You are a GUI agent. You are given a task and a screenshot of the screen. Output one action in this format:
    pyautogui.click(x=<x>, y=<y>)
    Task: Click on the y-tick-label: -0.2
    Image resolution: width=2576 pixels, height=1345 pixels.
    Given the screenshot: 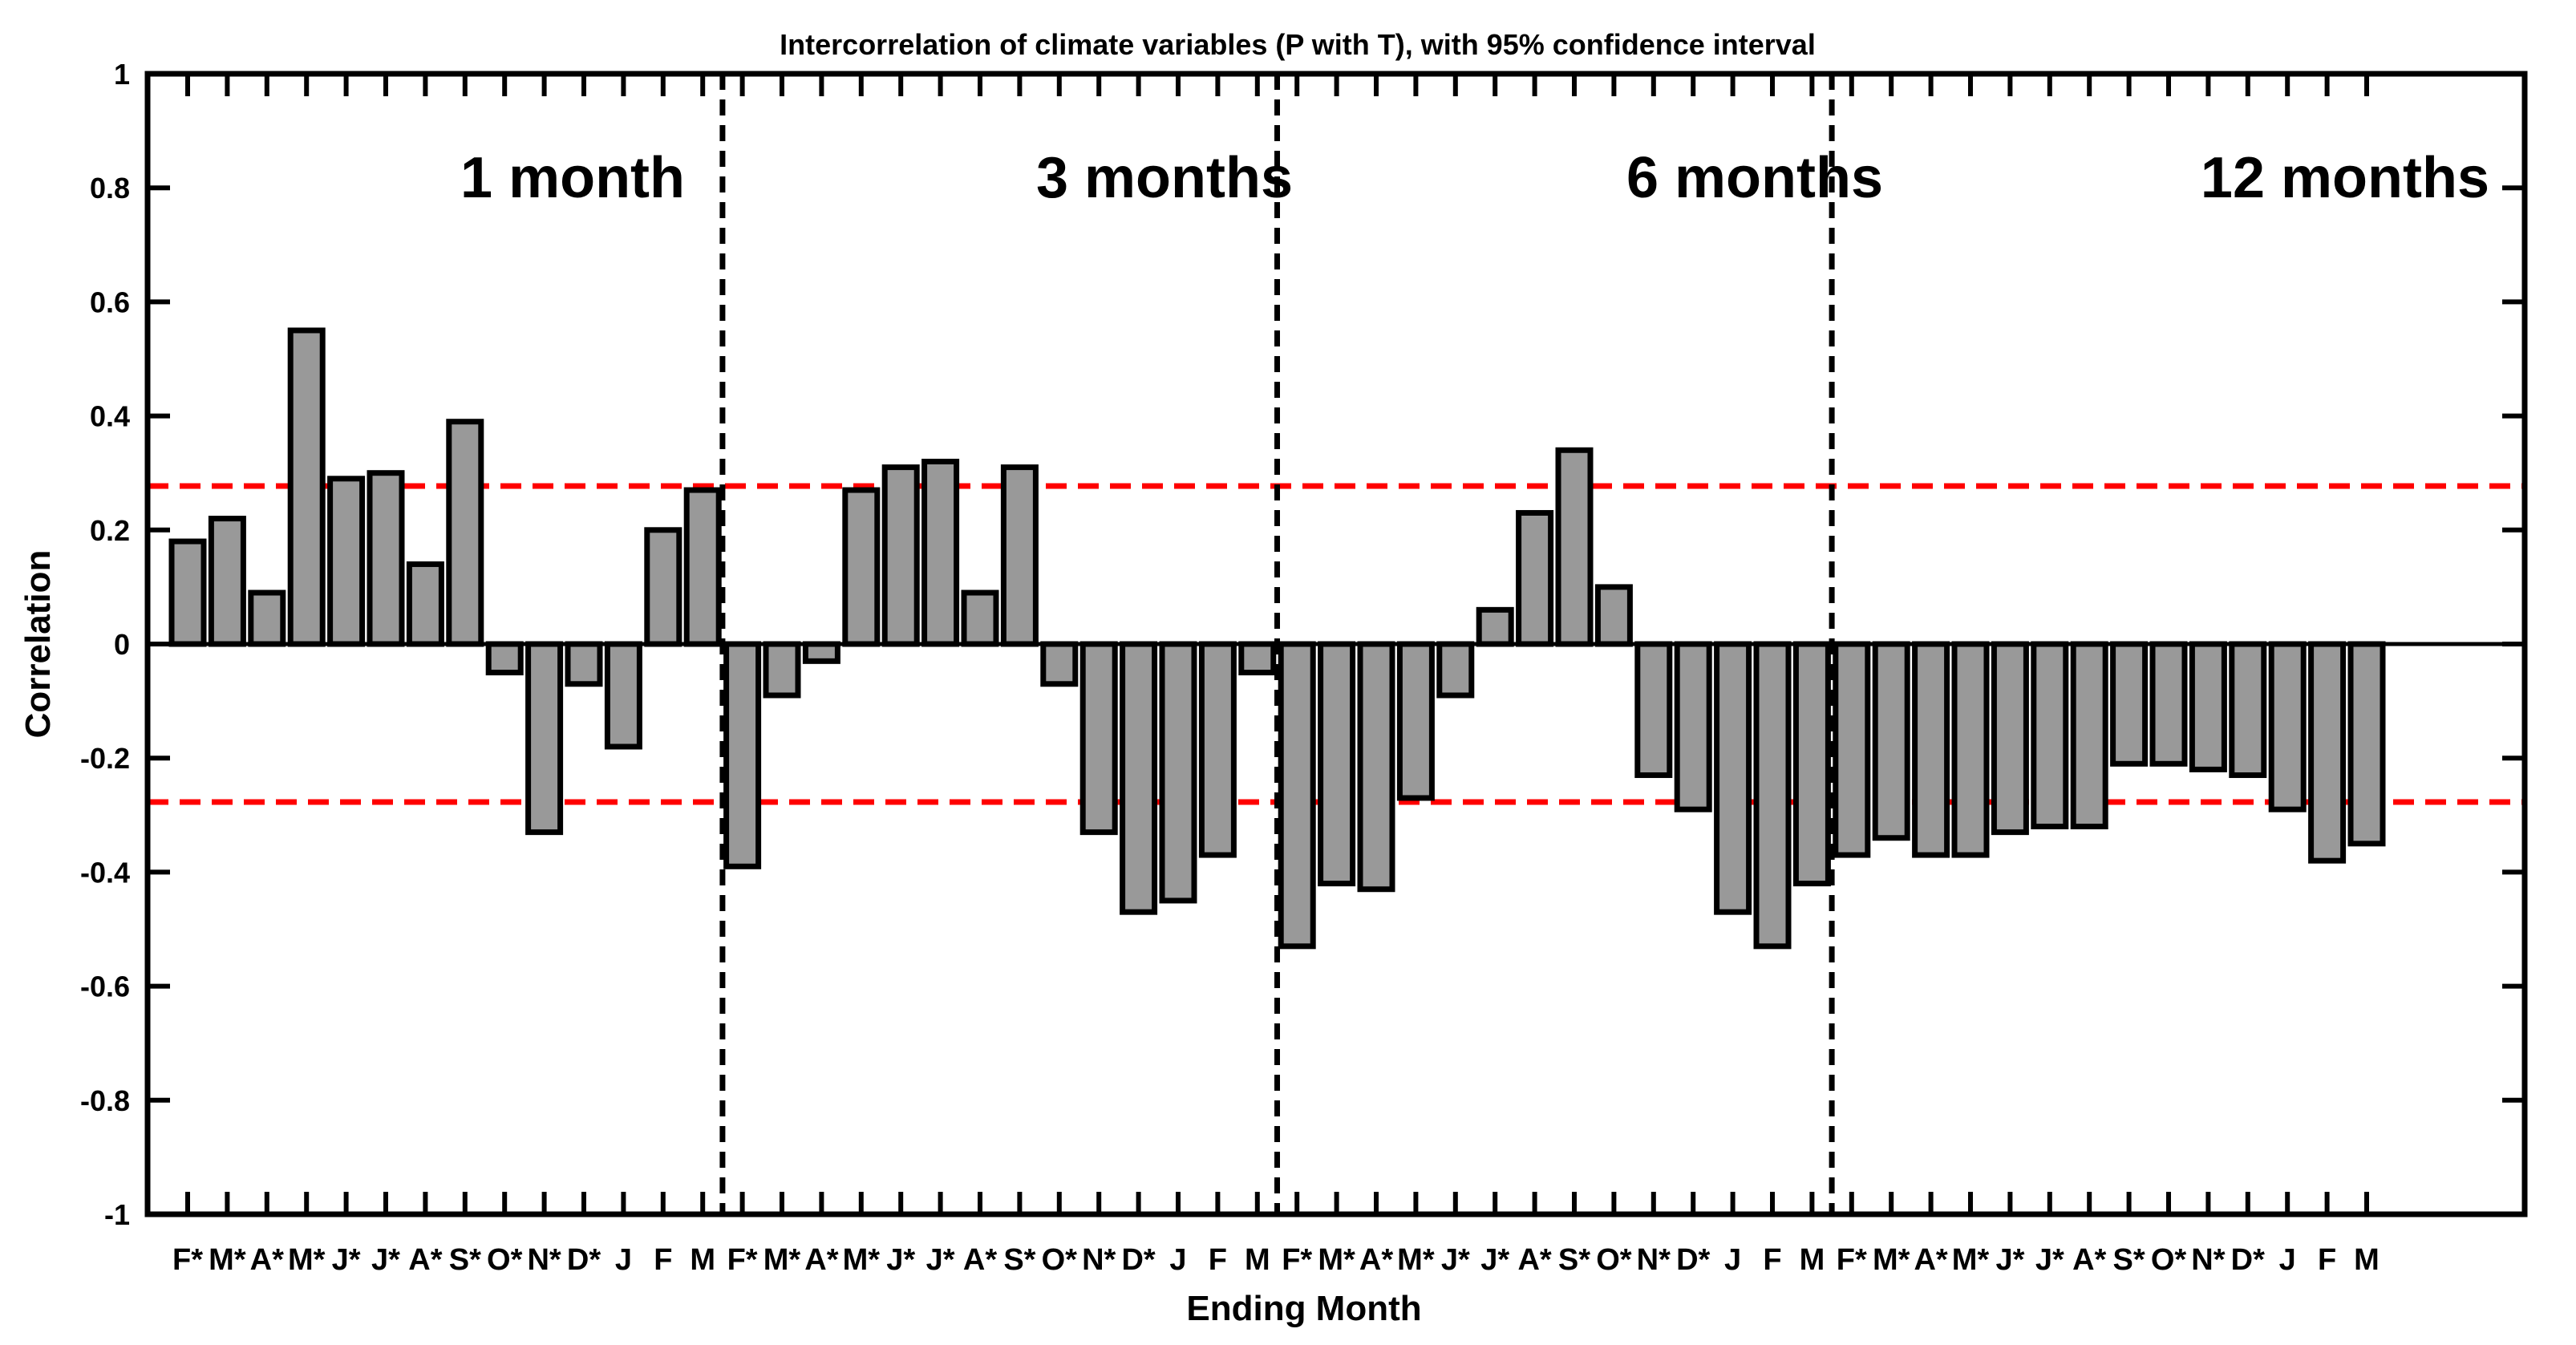 What is the action you would take?
    pyautogui.click(x=105, y=758)
    